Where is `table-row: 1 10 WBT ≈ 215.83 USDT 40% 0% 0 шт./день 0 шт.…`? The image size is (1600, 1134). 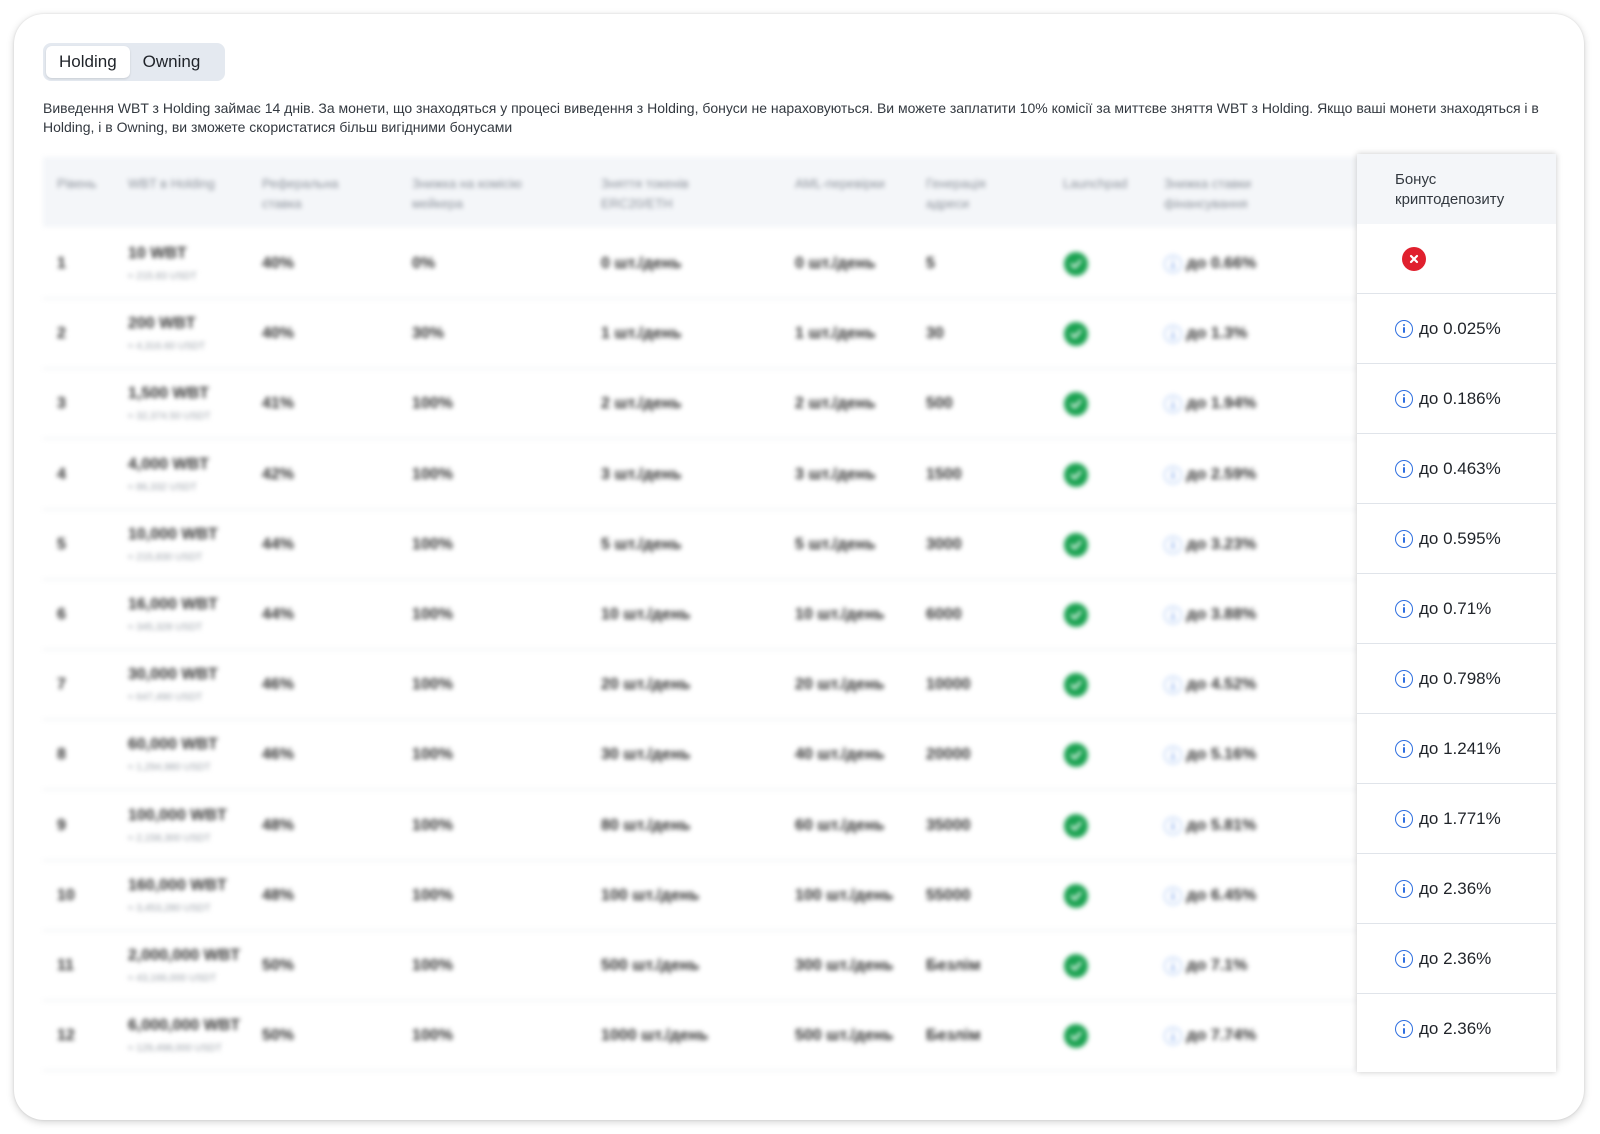 table-row: 1 10 WBT ≈ 215.83 USDT 40% 0% 0 шт./день 0 шт.… is located at coordinates (700, 263).